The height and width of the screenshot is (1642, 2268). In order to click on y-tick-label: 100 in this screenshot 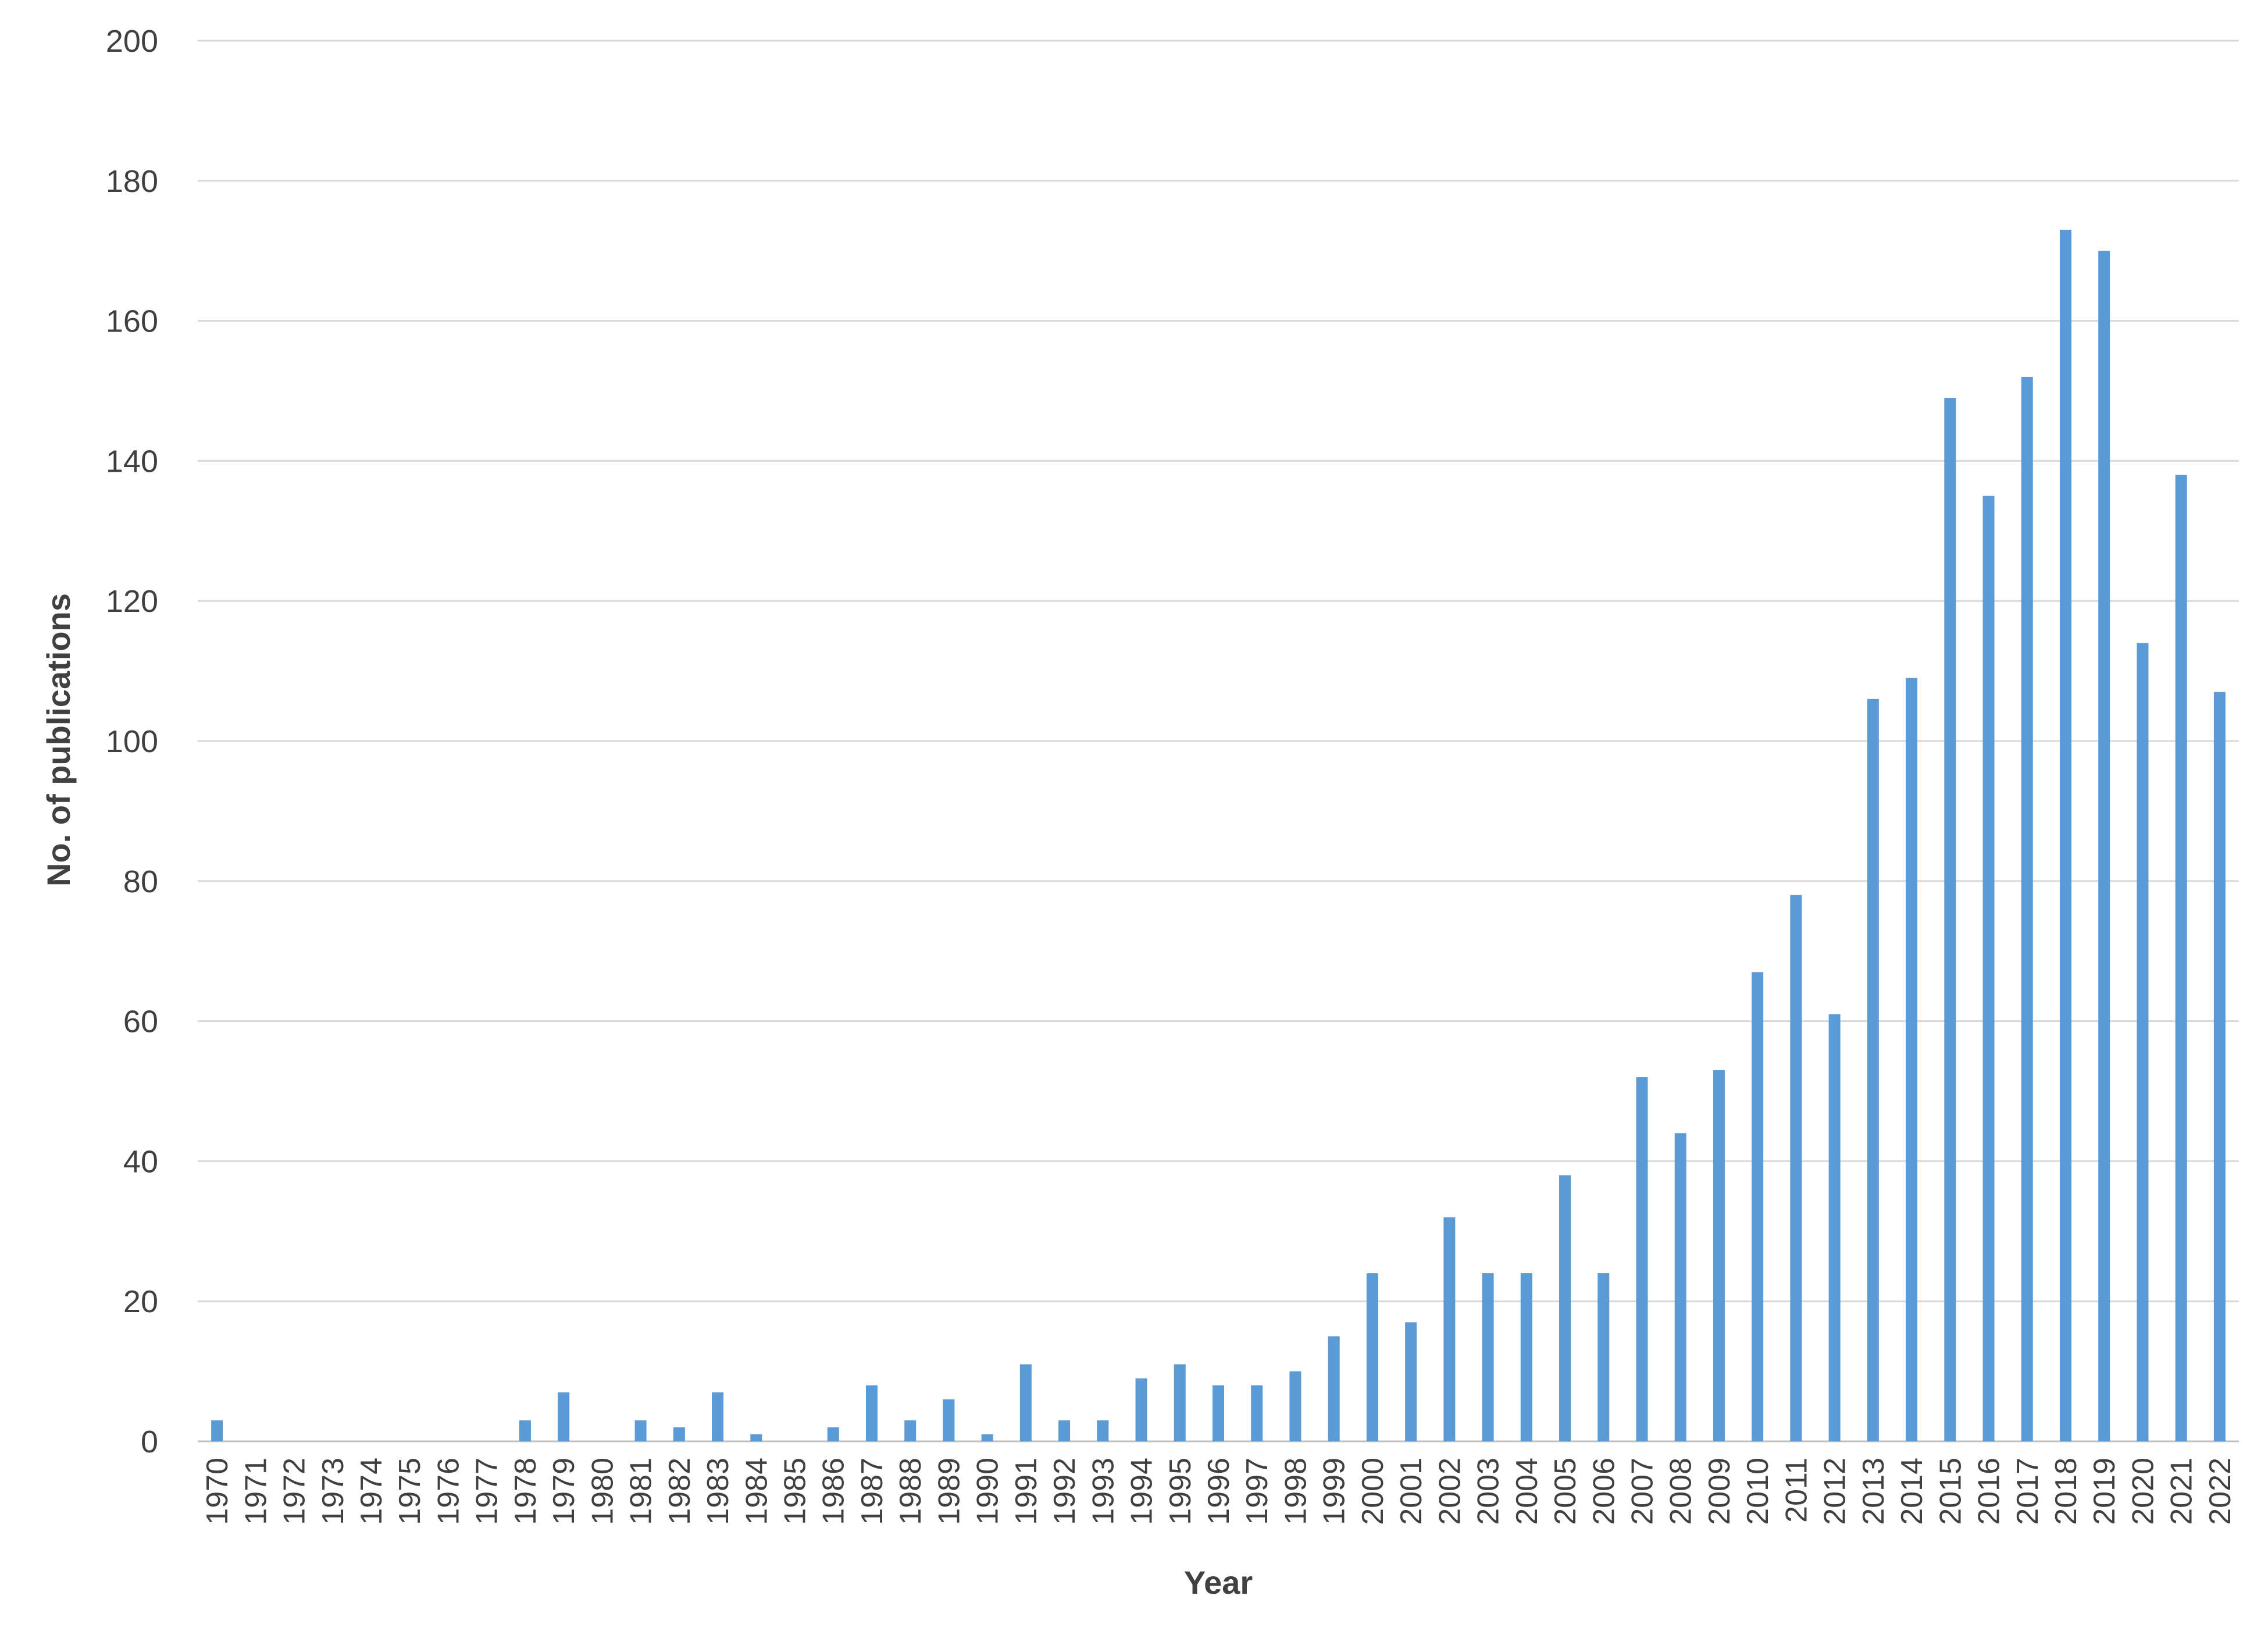, I will do `click(132, 741)`.